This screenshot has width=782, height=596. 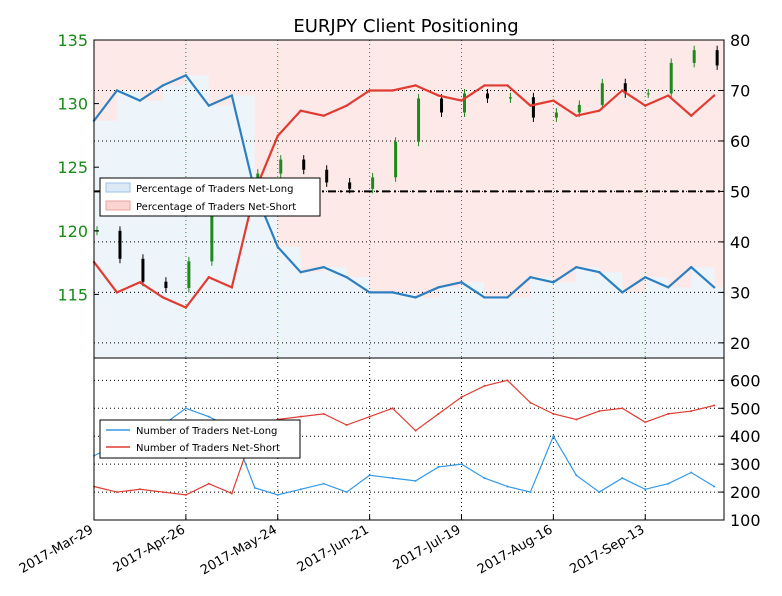 What do you see at coordinates (745, 436) in the screenshot?
I see `bottom-right-tick-label: 400` at bounding box center [745, 436].